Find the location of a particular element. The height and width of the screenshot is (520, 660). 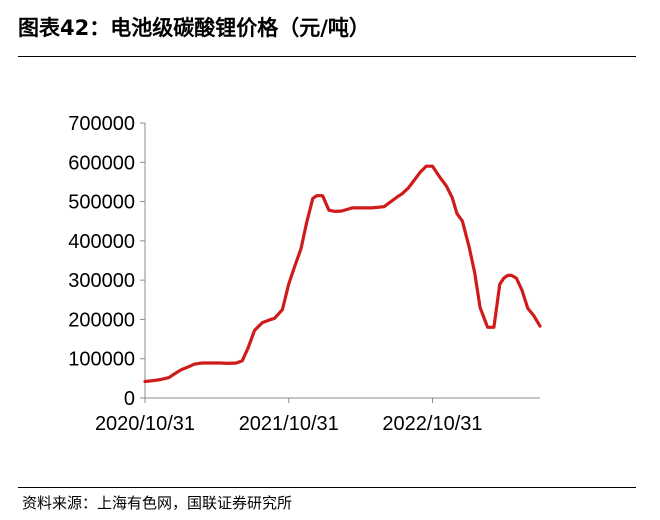

y-tick-label: 700000 is located at coordinates (101, 124).